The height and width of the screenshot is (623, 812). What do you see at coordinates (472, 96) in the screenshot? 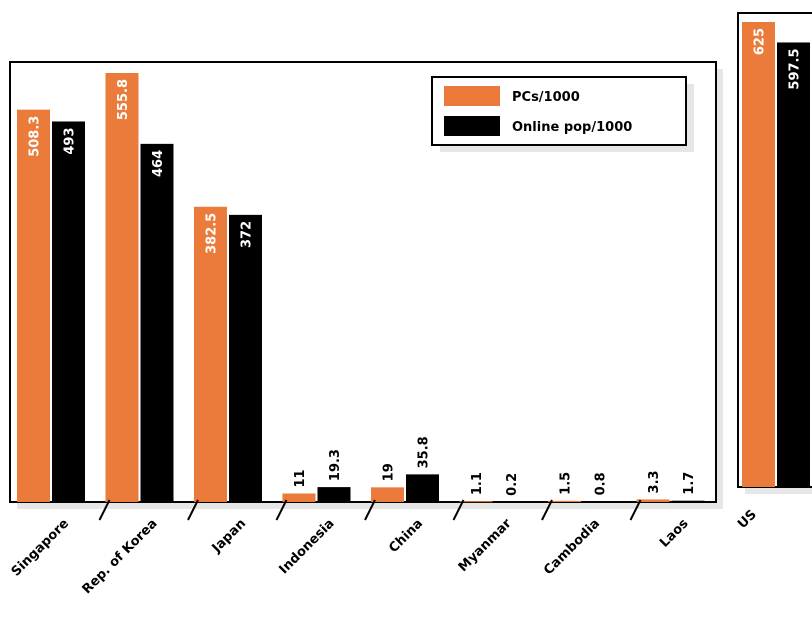
I see `legend-swatch-pcs` at bounding box center [472, 96].